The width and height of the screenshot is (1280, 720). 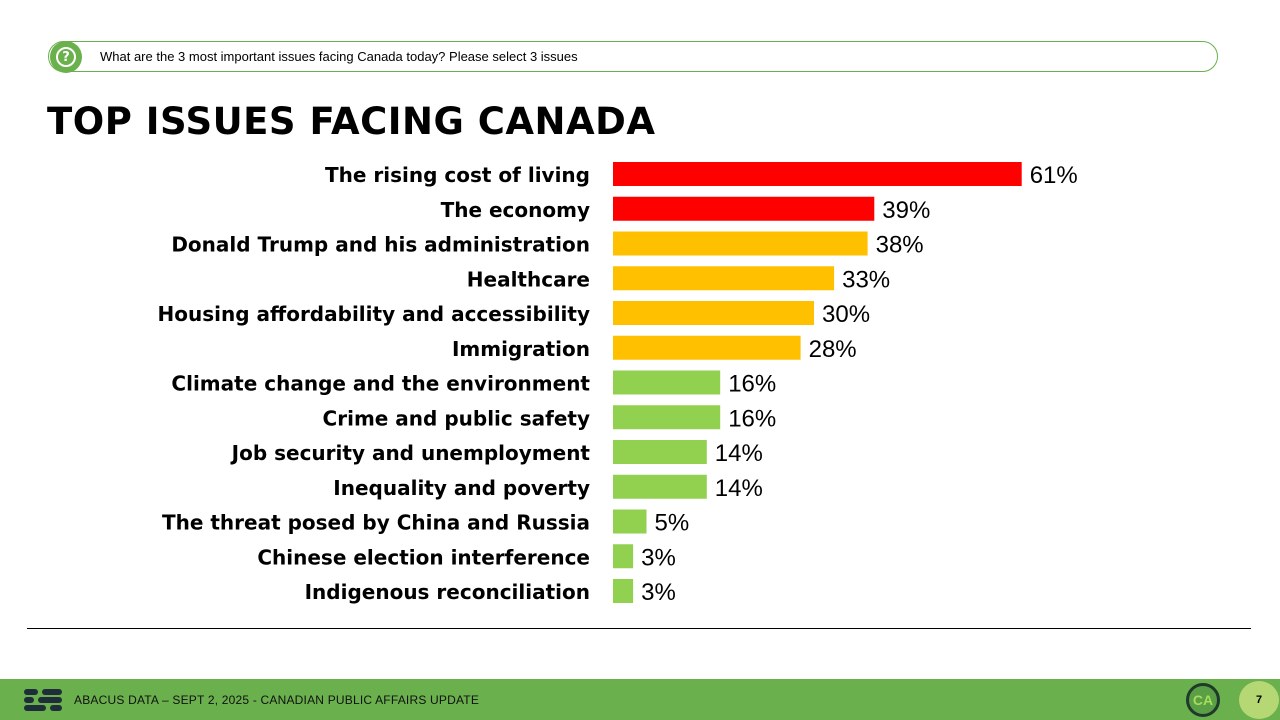 What do you see at coordinates (639, 628) in the screenshot?
I see `divider` at bounding box center [639, 628].